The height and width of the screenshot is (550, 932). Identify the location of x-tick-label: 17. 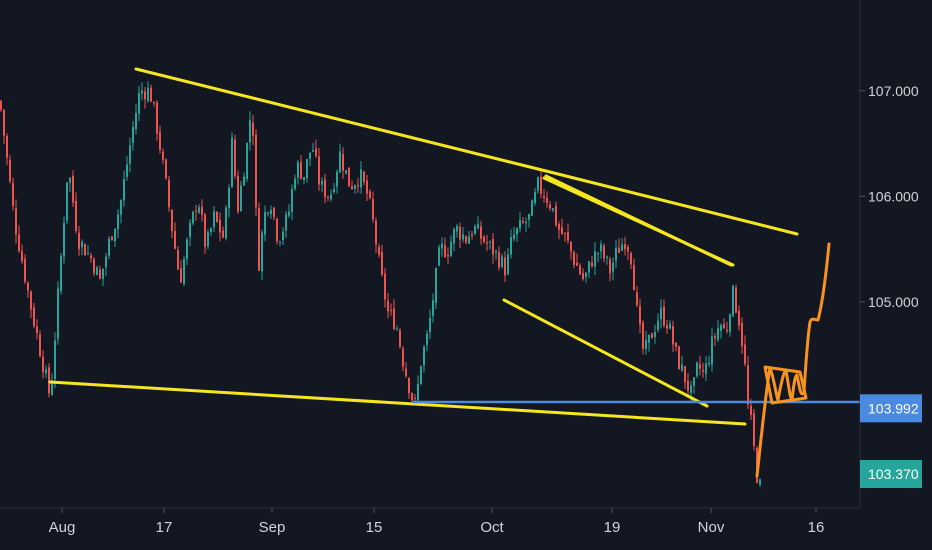
(164, 527).